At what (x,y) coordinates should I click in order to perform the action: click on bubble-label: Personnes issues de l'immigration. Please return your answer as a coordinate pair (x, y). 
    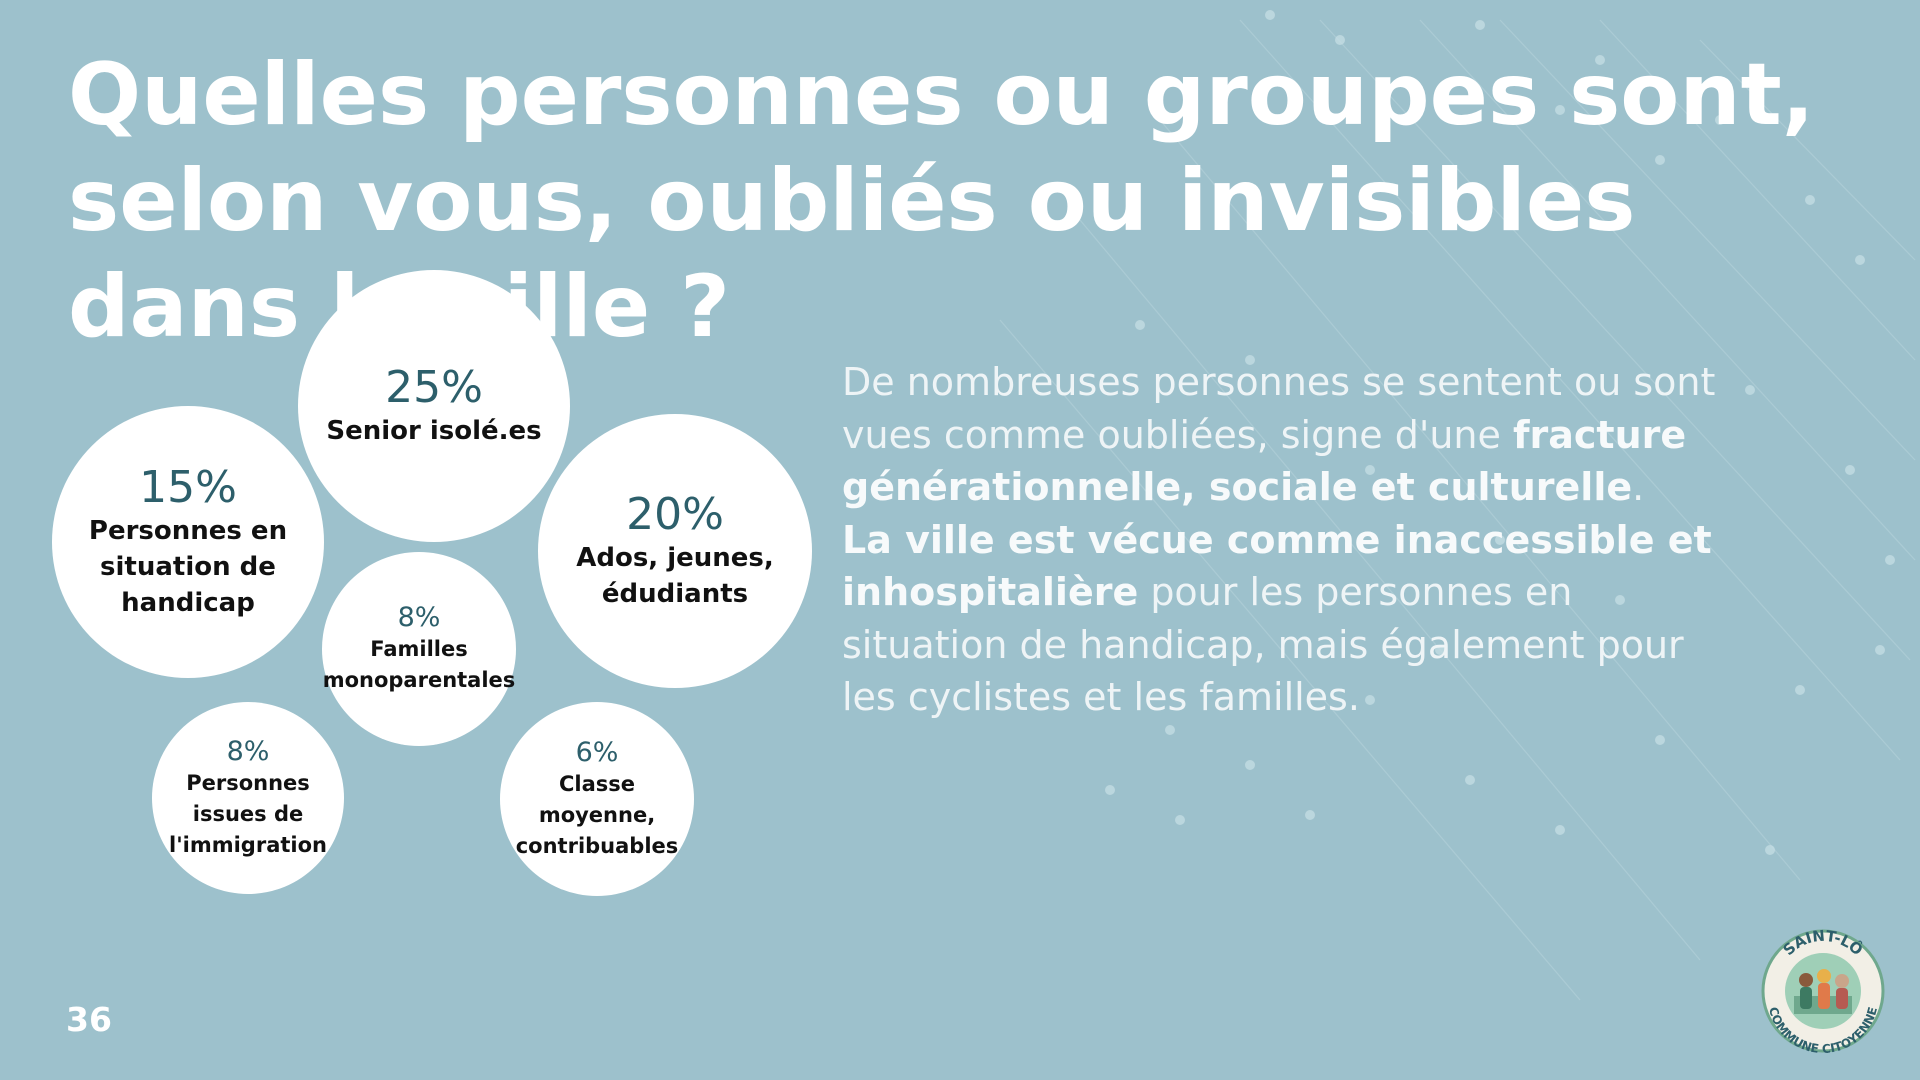
    Looking at the image, I should click on (248, 813).